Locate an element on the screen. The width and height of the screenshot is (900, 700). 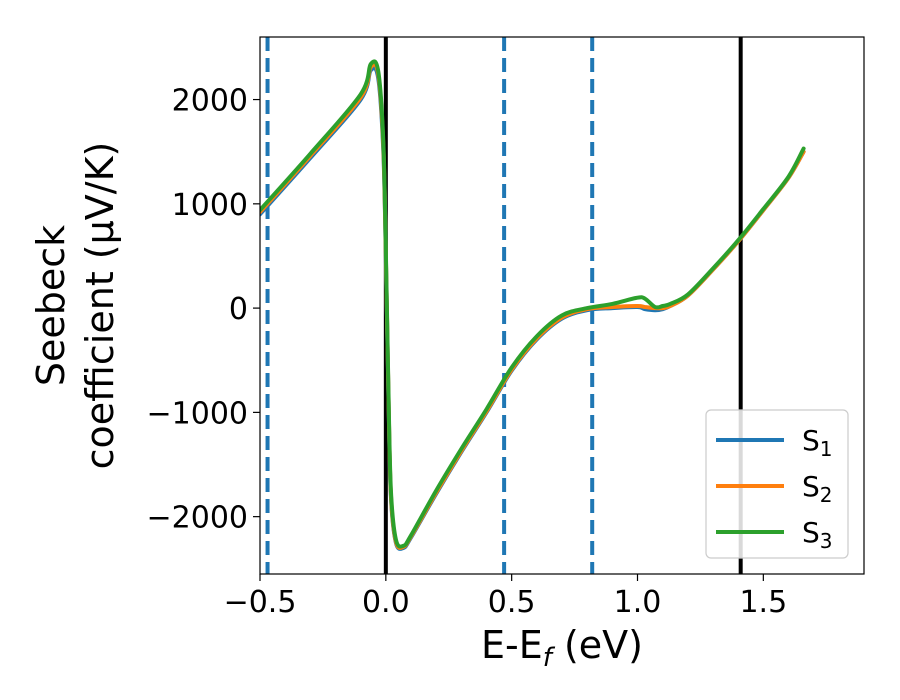
legend-label-s1: S1 is located at coordinates (817, 442).